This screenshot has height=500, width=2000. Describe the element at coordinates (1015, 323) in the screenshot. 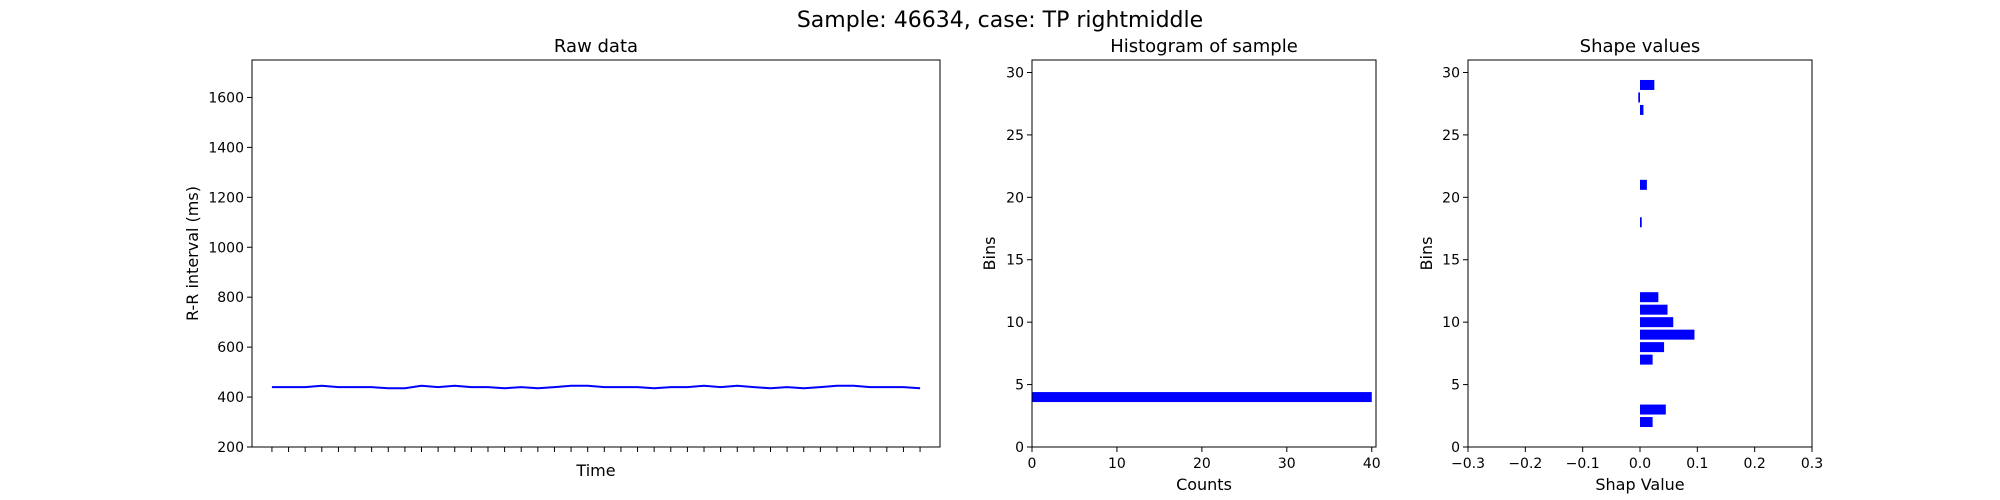

I see `hist-ytick-label-2: 10` at that location.